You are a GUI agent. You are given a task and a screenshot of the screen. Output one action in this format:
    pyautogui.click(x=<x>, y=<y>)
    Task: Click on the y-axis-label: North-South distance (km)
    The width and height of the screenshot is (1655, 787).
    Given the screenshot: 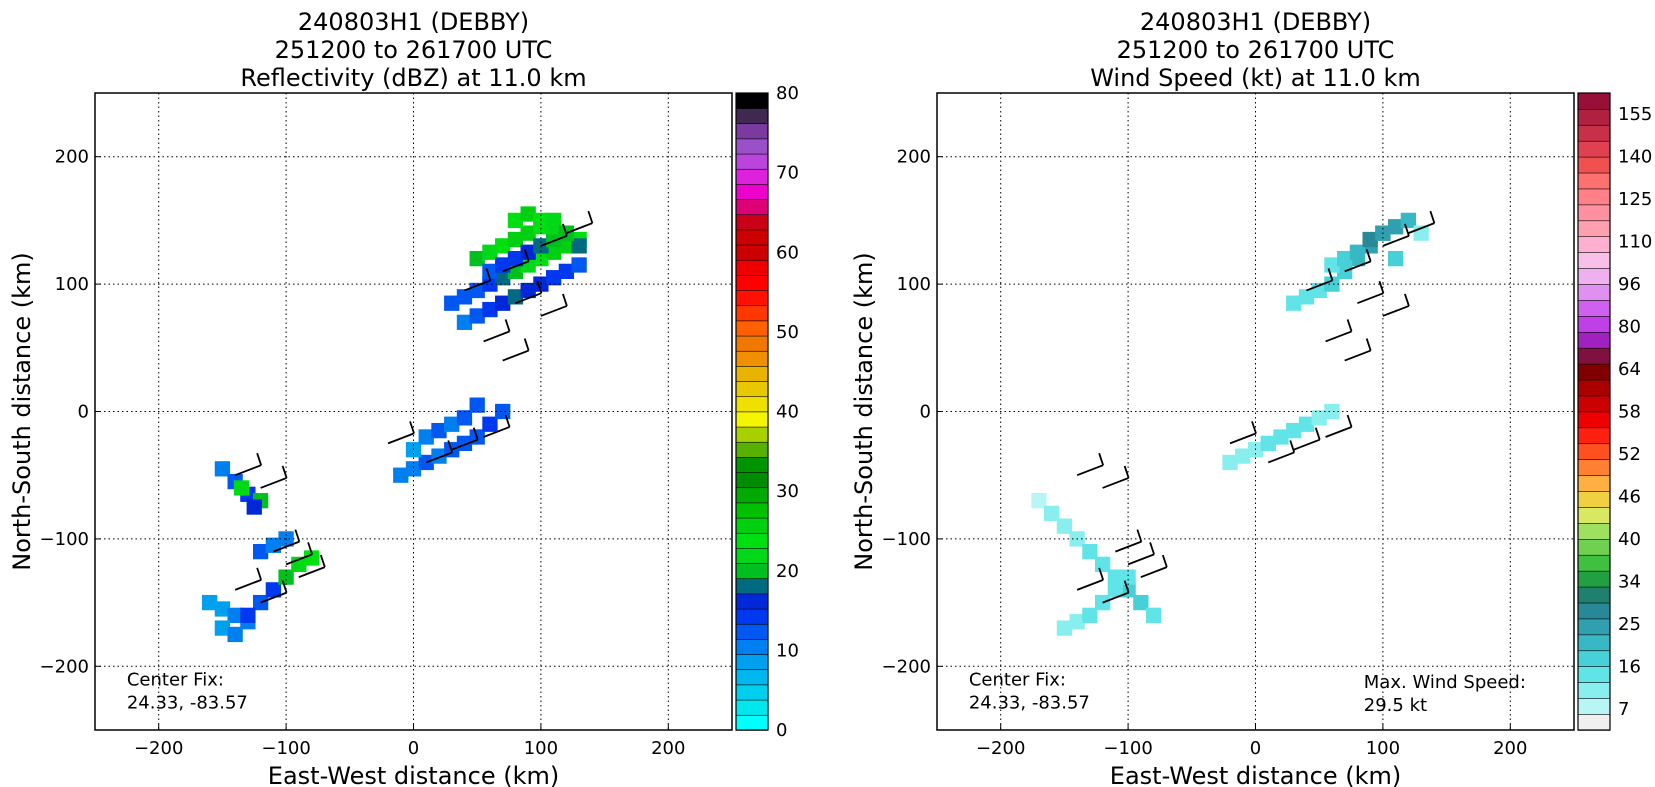 What is the action you would take?
    pyautogui.click(x=864, y=411)
    